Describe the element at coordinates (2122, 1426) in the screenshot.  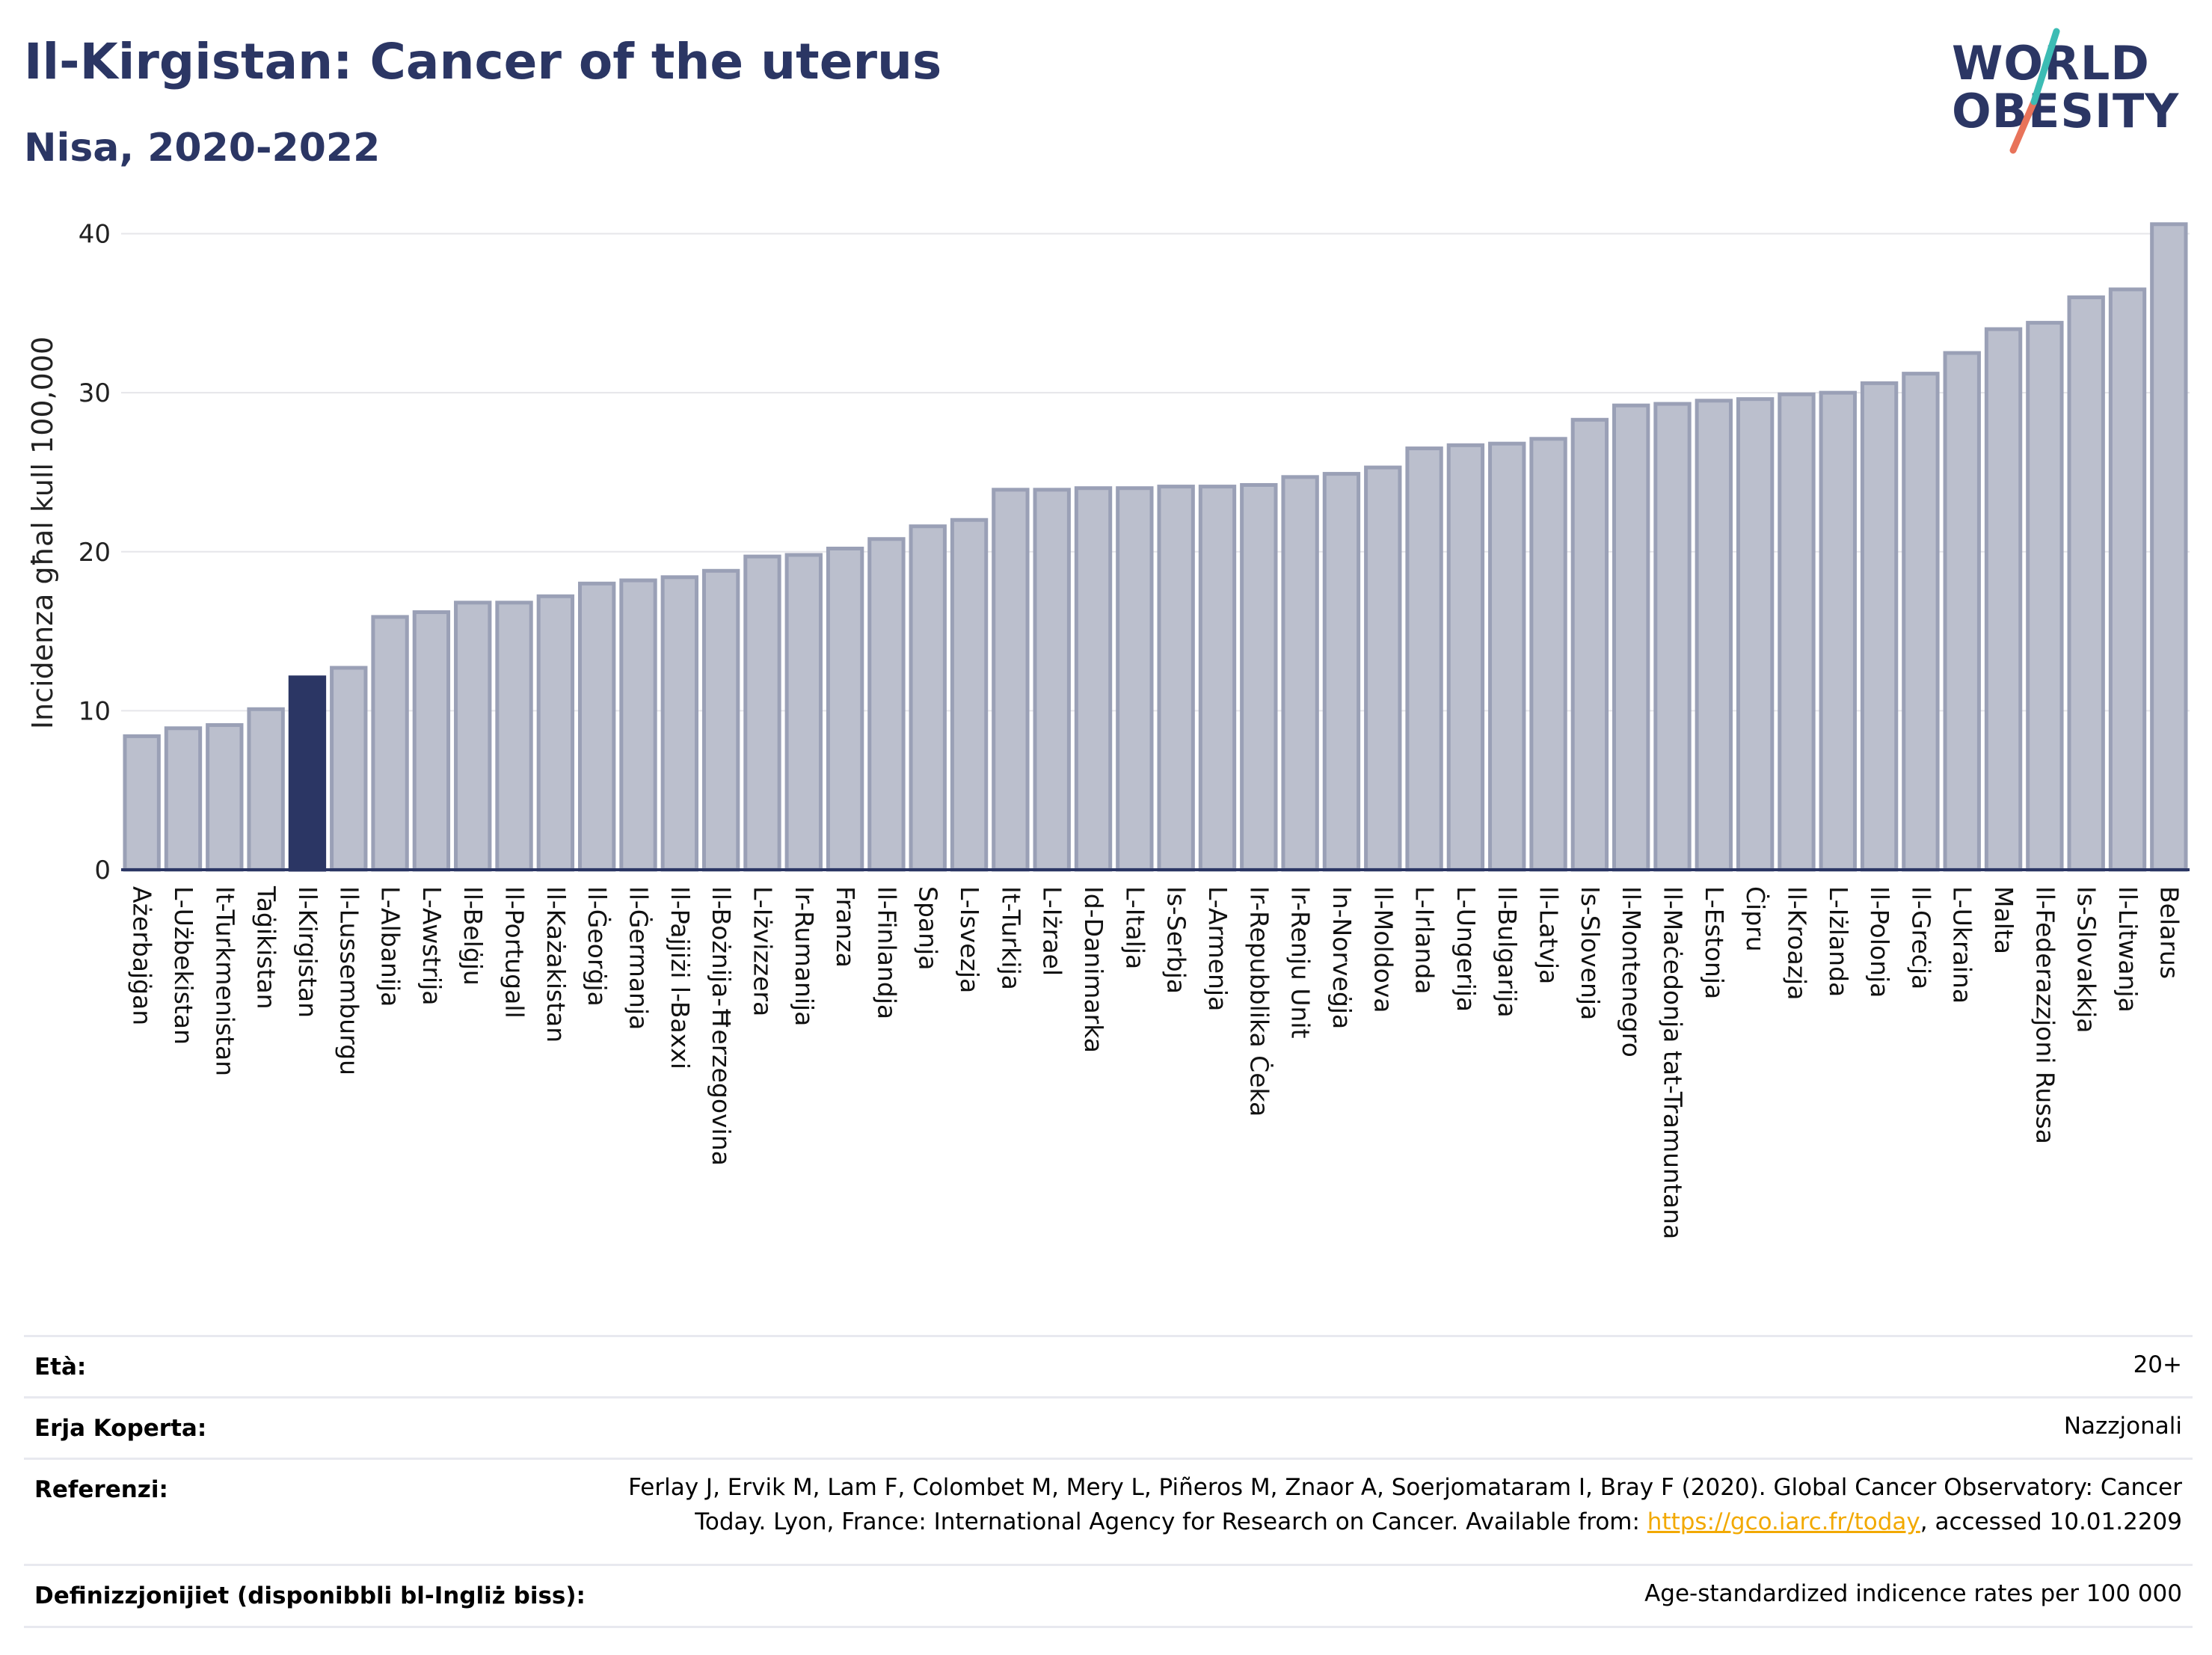
I see `coverage-value: Nazzjonali` at that location.